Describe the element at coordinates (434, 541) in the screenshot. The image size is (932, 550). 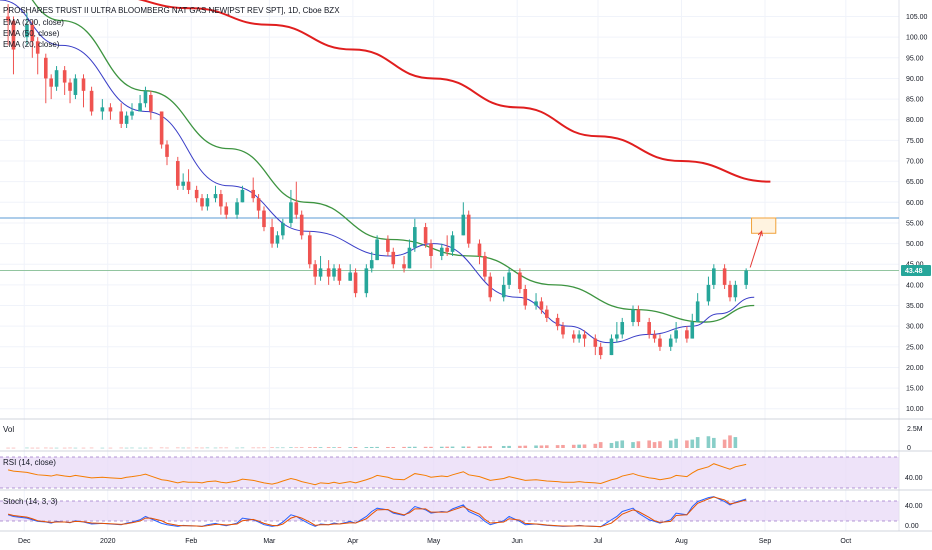
I see `time-axis: Dec 2020 Feb Mar Apr May Jun Jul Aug Sep Oct` at that location.